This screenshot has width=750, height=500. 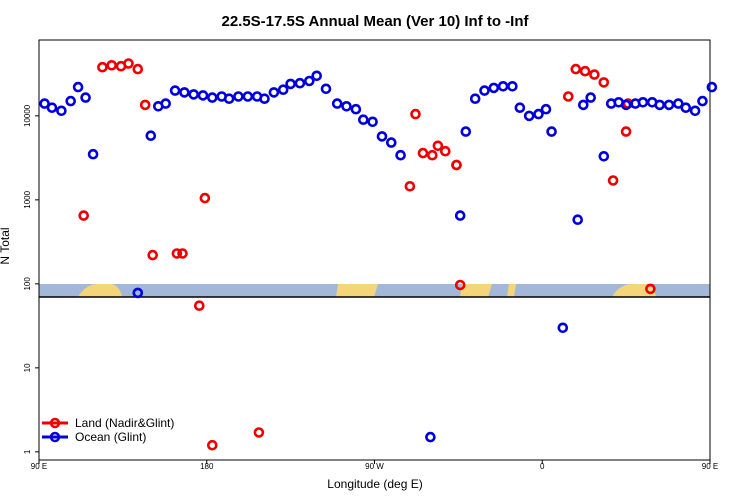 What do you see at coordinates (374, 484) in the screenshot?
I see `x-axis-label: Longitude (deg E)` at bounding box center [374, 484].